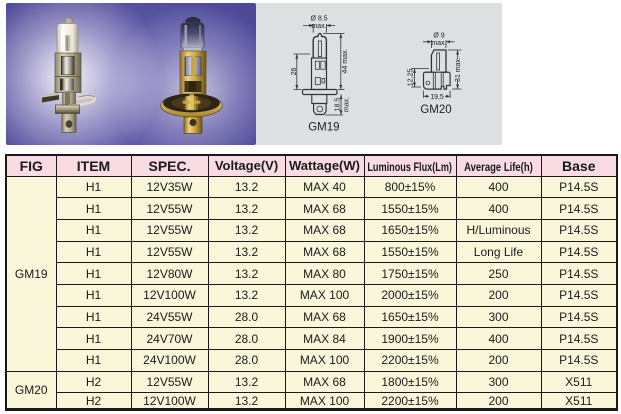  I want to click on svg-text: Ø 9, so click(438, 36).